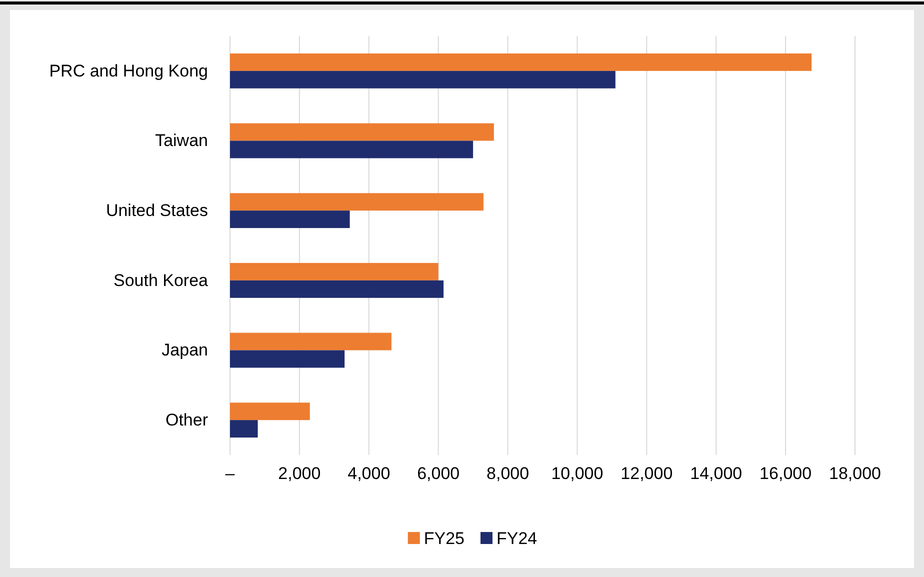 The image size is (924, 577). What do you see at coordinates (185, 350) in the screenshot?
I see `y-tick-label: Japan` at bounding box center [185, 350].